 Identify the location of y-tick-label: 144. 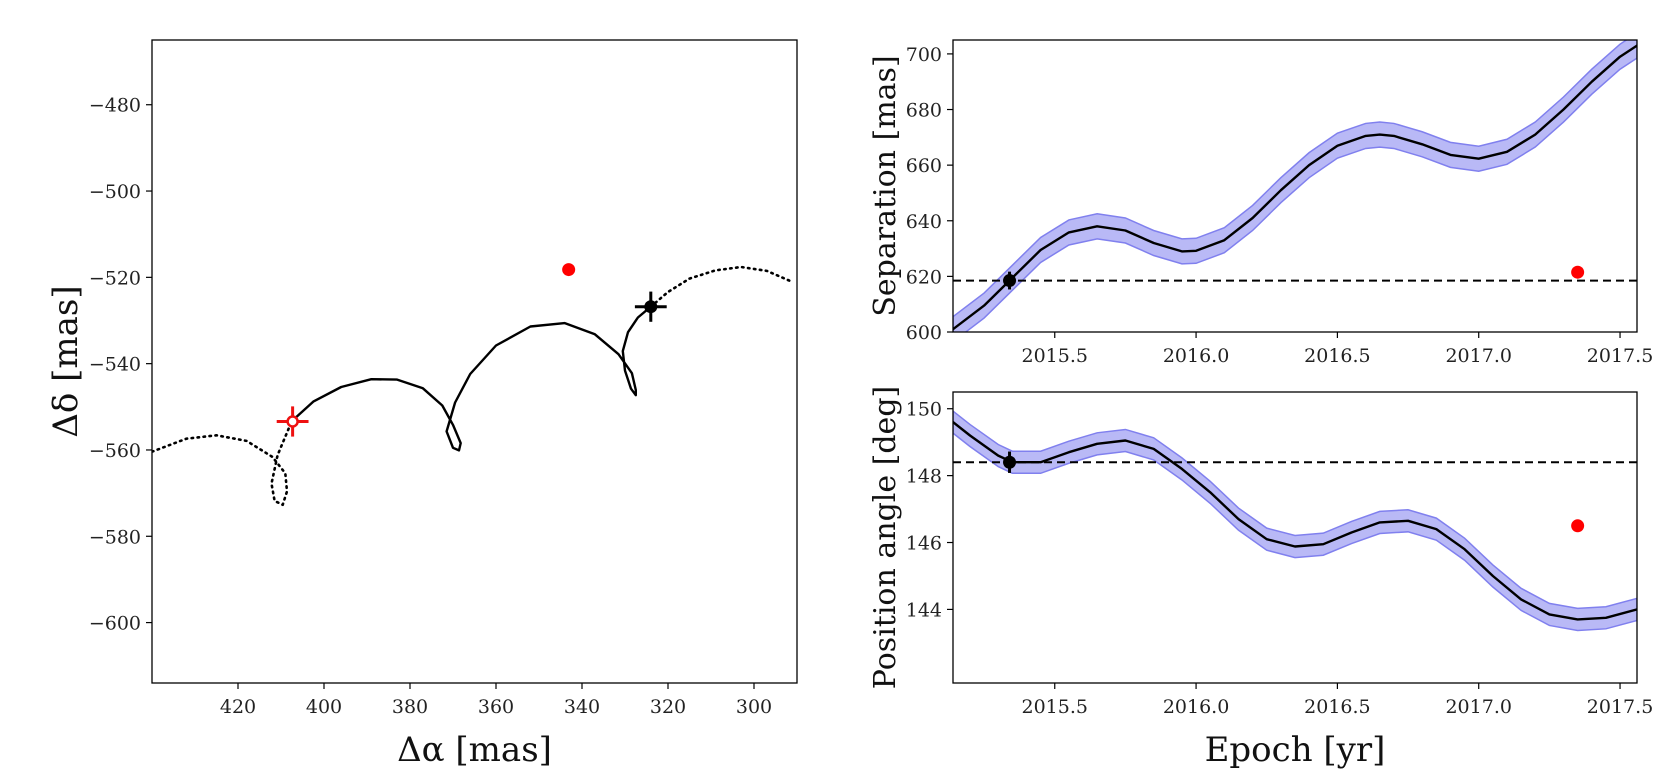
(924, 610).